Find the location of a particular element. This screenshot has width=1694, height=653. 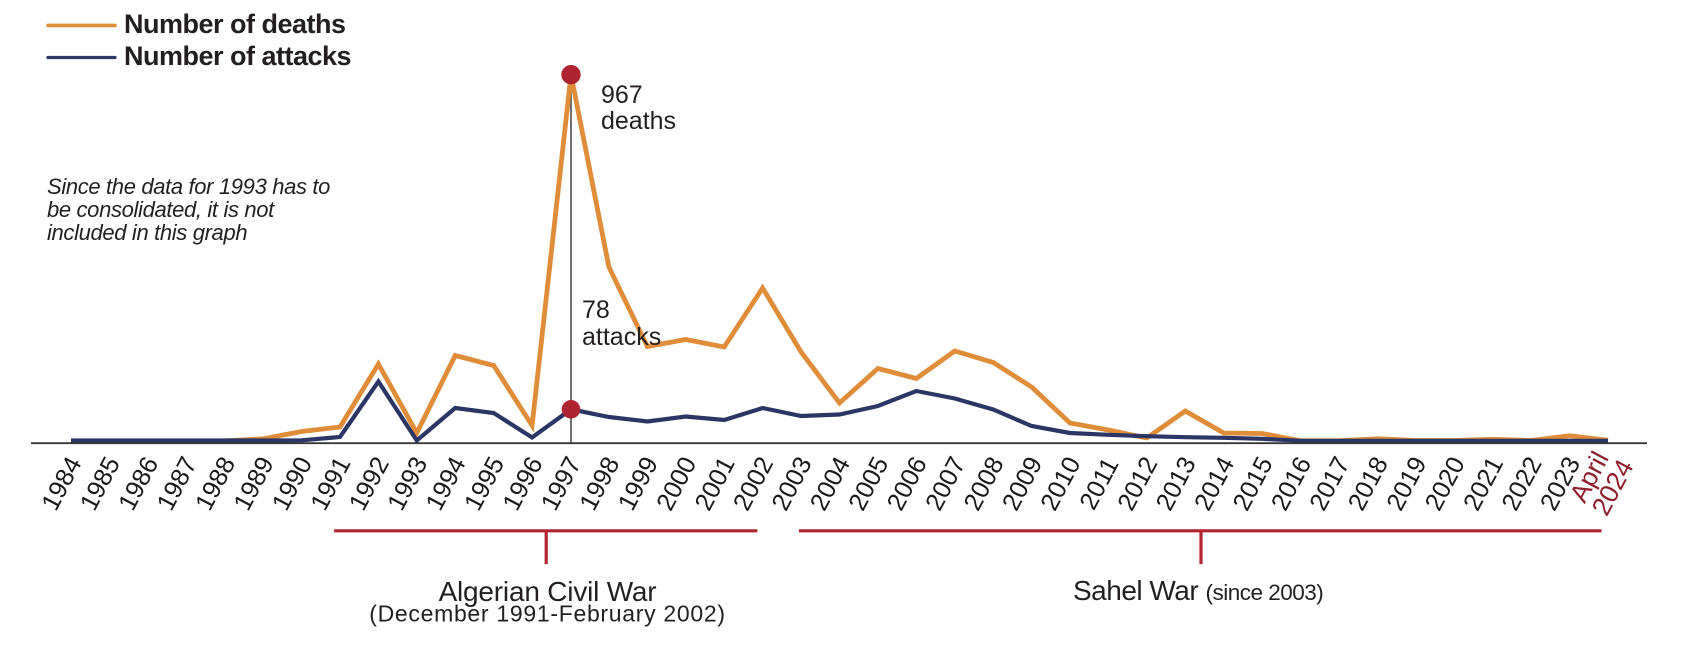

svg-text: Algerian Civil War is located at coordinates (548, 591).